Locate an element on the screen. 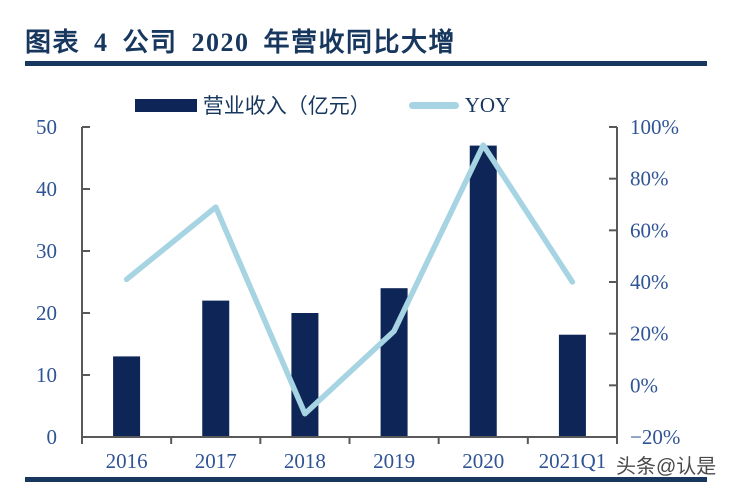  left-axis-label-40: 40 is located at coordinates (46, 189).